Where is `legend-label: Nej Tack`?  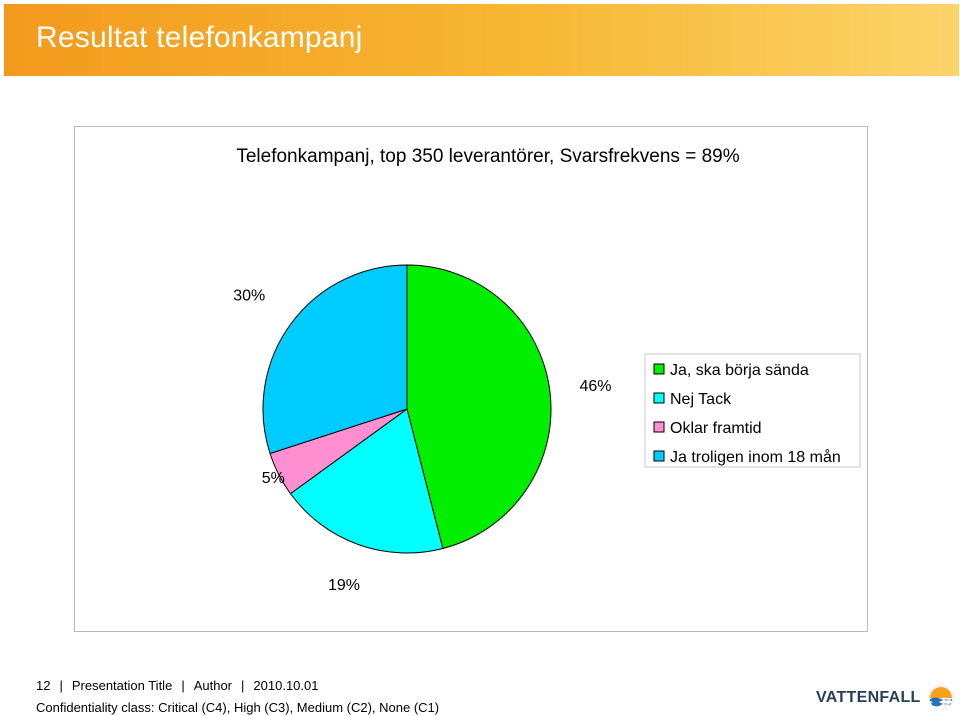
legend-label: Nej Tack is located at coordinates (701, 399).